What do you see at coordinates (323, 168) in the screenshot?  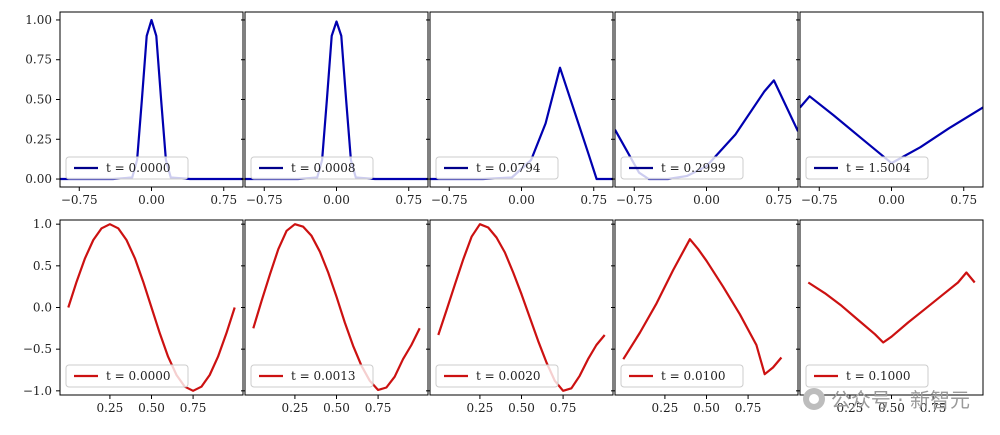 I see `legend-label: t = 0.0008` at bounding box center [323, 168].